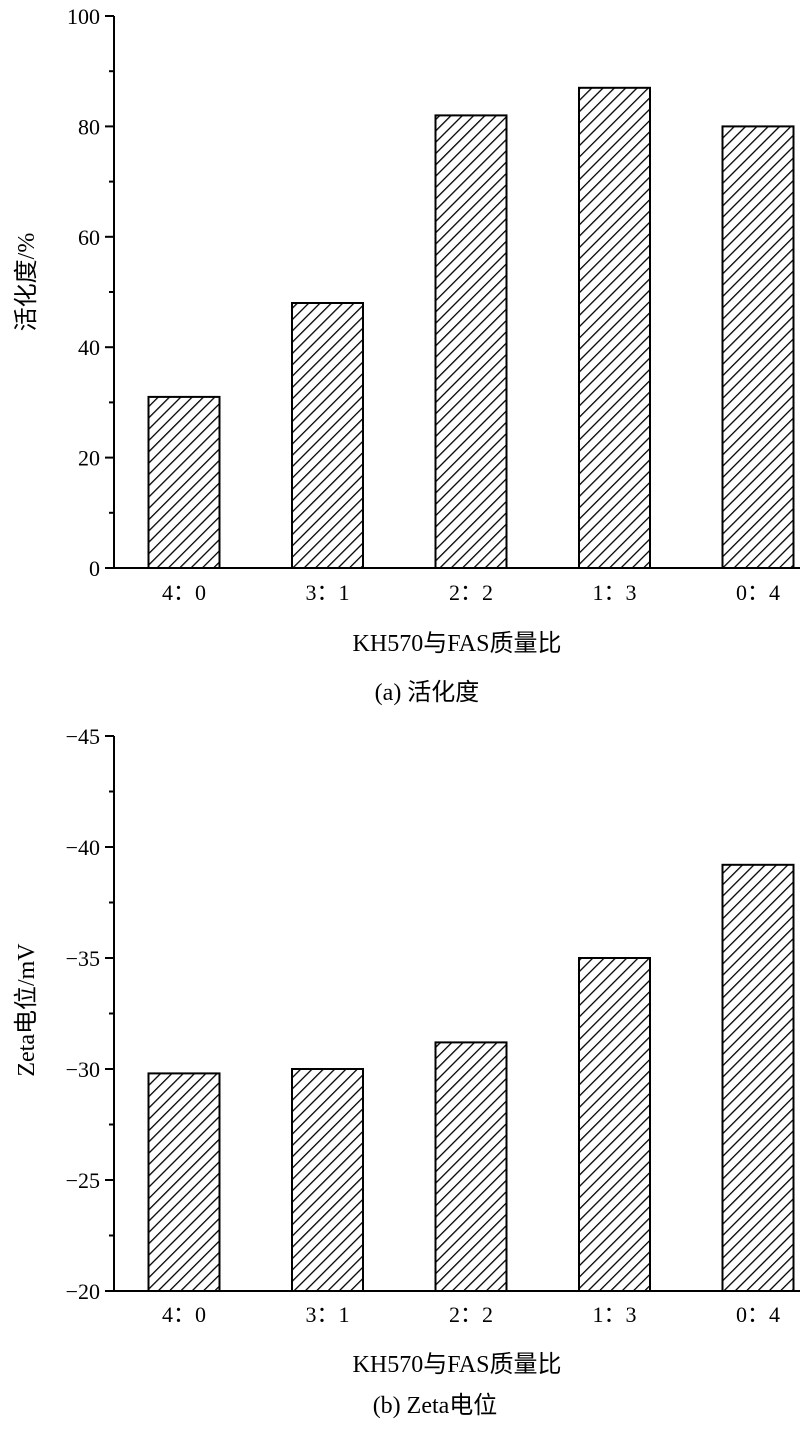  What do you see at coordinates (614, 592) in the screenshot?
I see `chart-a-xtick-label-3: 1：3` at bounding box center [614, 592].